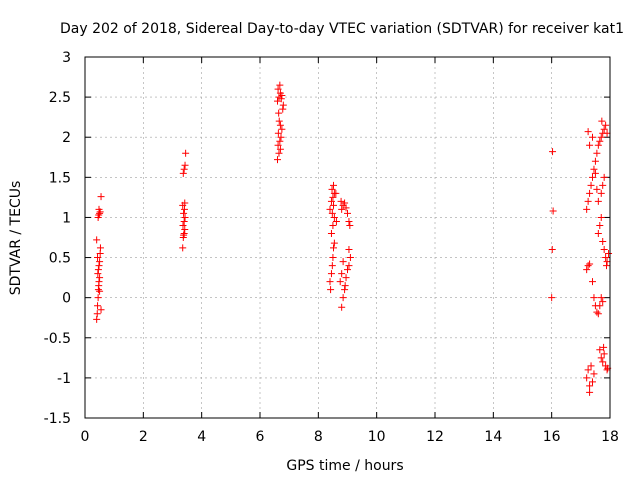 This screenshot has height=480, width=640. What do you see at coordinates (60, 178) in the screenshot?
I see `y-tick-label: 1.5` at bounding box center [60, 178].